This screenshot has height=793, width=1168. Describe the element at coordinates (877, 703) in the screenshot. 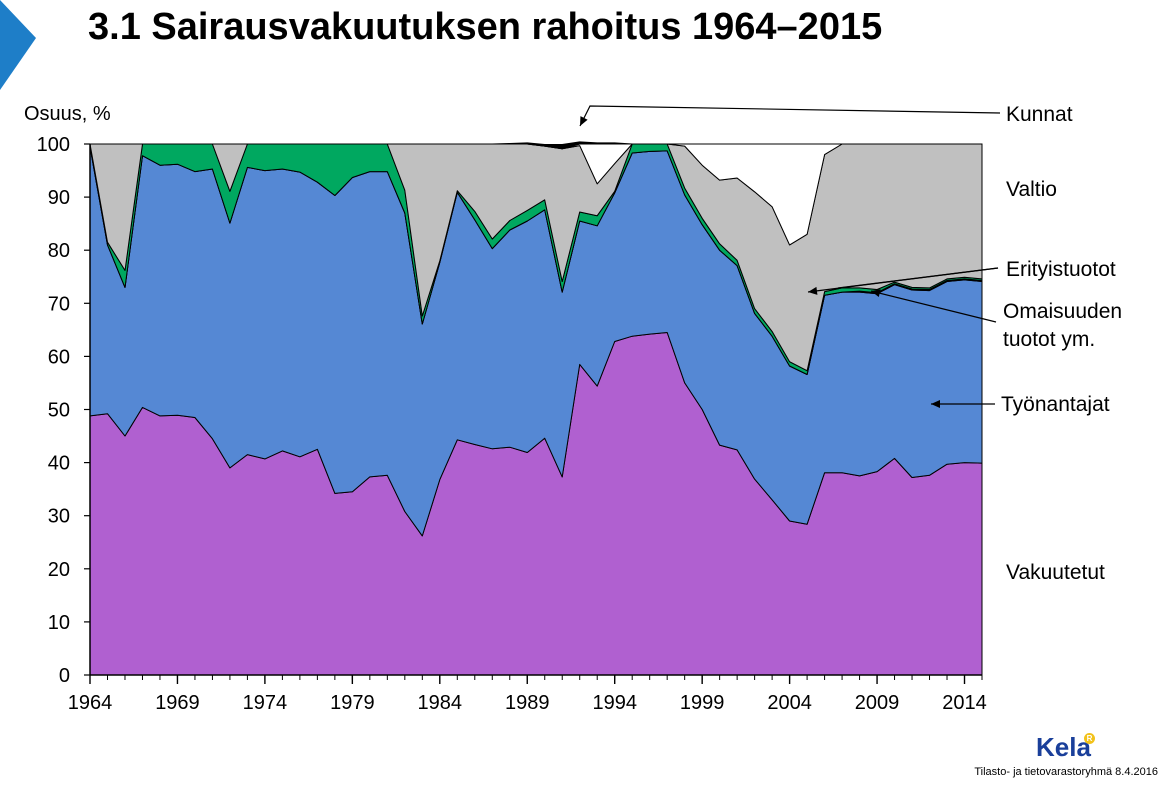

I see `x-tick-label: 2009` at that location.